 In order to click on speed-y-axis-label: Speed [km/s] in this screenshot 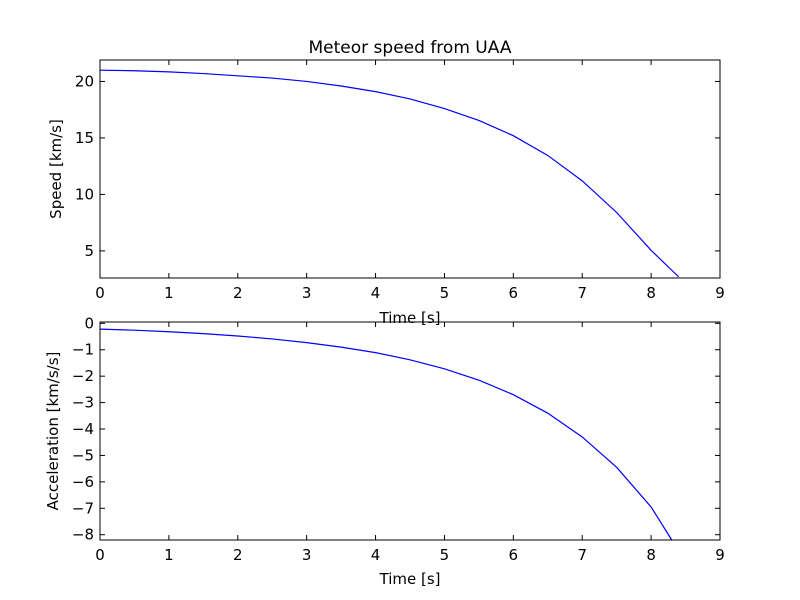, I will do `click(56, 169)`.